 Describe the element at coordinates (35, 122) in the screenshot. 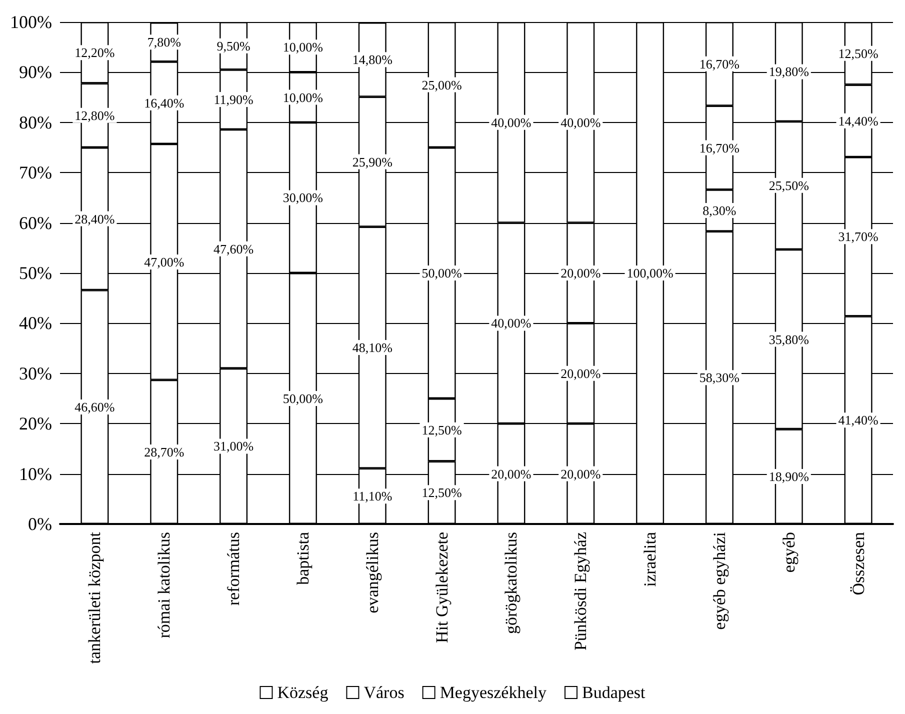

I see `y-tick-label: 80%` at that location.